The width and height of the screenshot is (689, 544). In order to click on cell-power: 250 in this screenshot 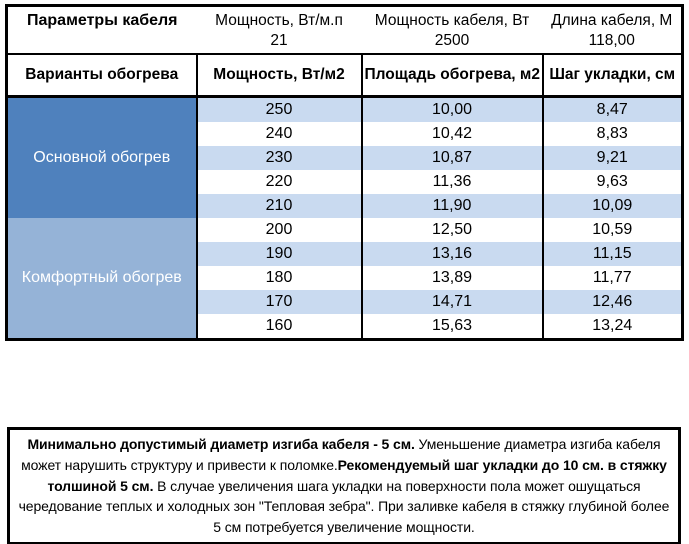, I will do `click(279, 109)`.